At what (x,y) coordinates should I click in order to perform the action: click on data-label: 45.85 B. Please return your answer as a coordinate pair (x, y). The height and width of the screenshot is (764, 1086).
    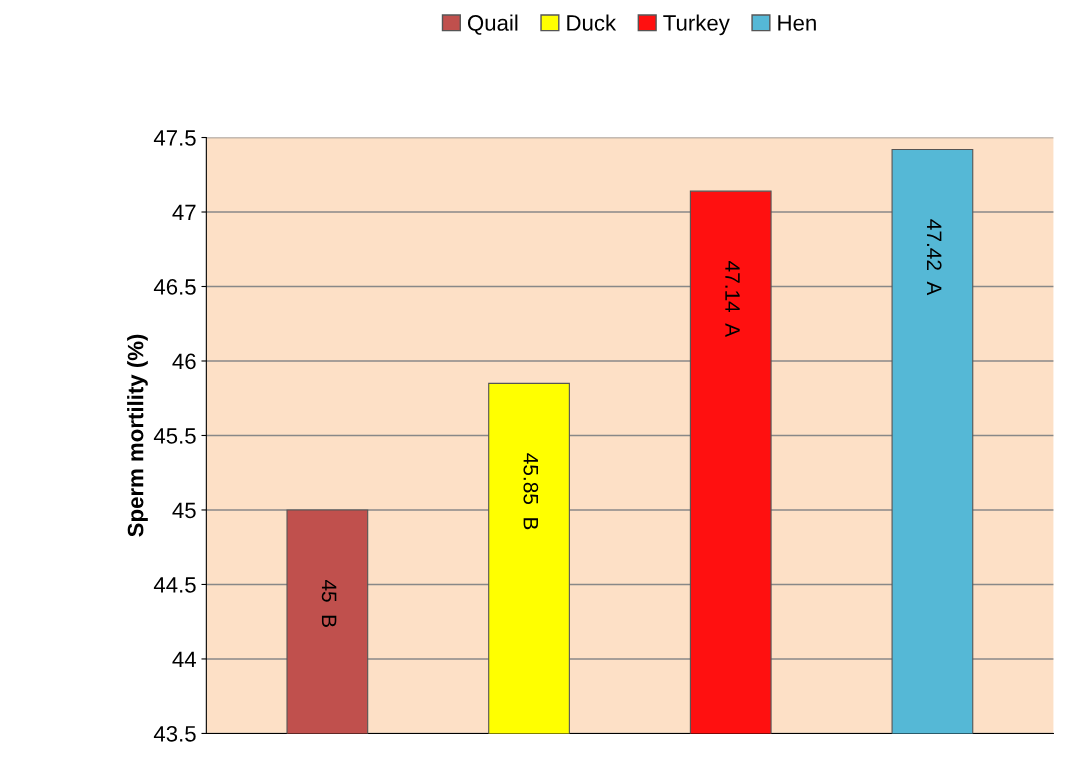
    Looking at the image, I should click on (531, 491).